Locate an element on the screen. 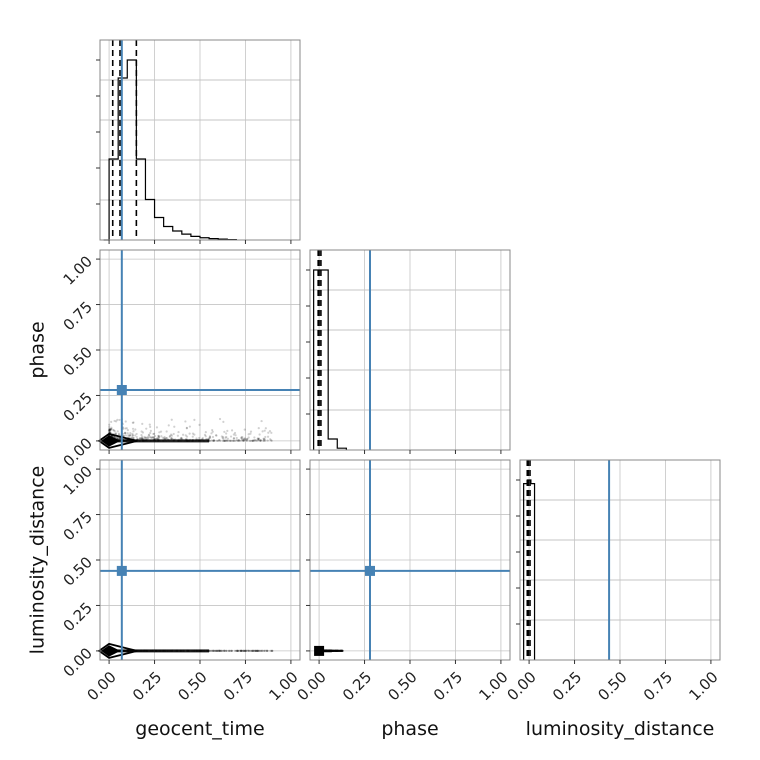 The width and height of the screenshot is (760, 760). x-axis-label-phase: phase is located at coordinates (409, 729).